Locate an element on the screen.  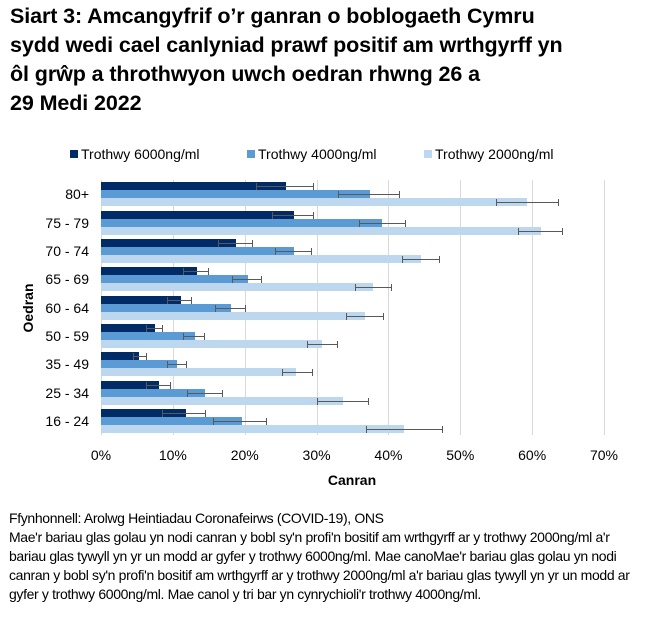
y-axis-label: 50 - 59 is located at coordinates (67, 335).